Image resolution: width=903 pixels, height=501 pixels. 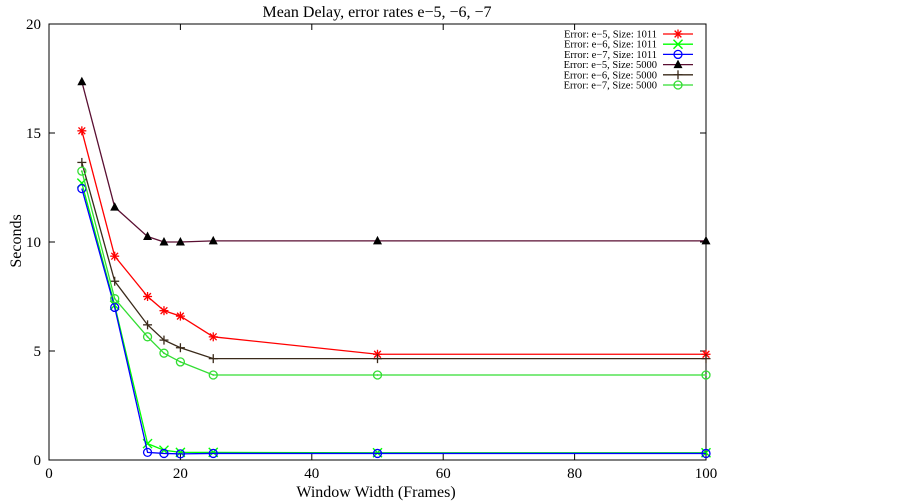 I want to click on x-tick-label: 0, so click(x=49, y=474).